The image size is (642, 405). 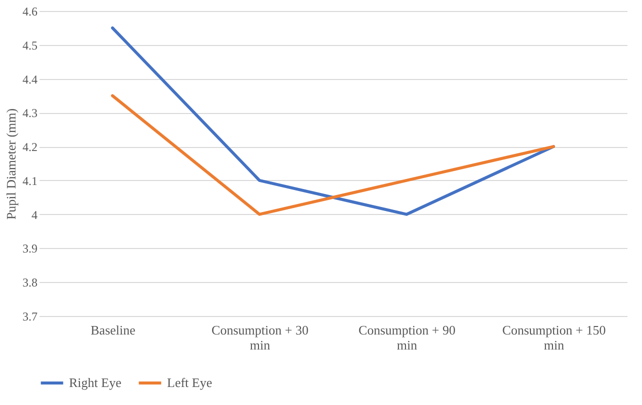 What do you see at coordinates (554, 337) in the screenshot?
I see `x-tick-label: Consumption + 150 min` at bounding box center [554, 337].